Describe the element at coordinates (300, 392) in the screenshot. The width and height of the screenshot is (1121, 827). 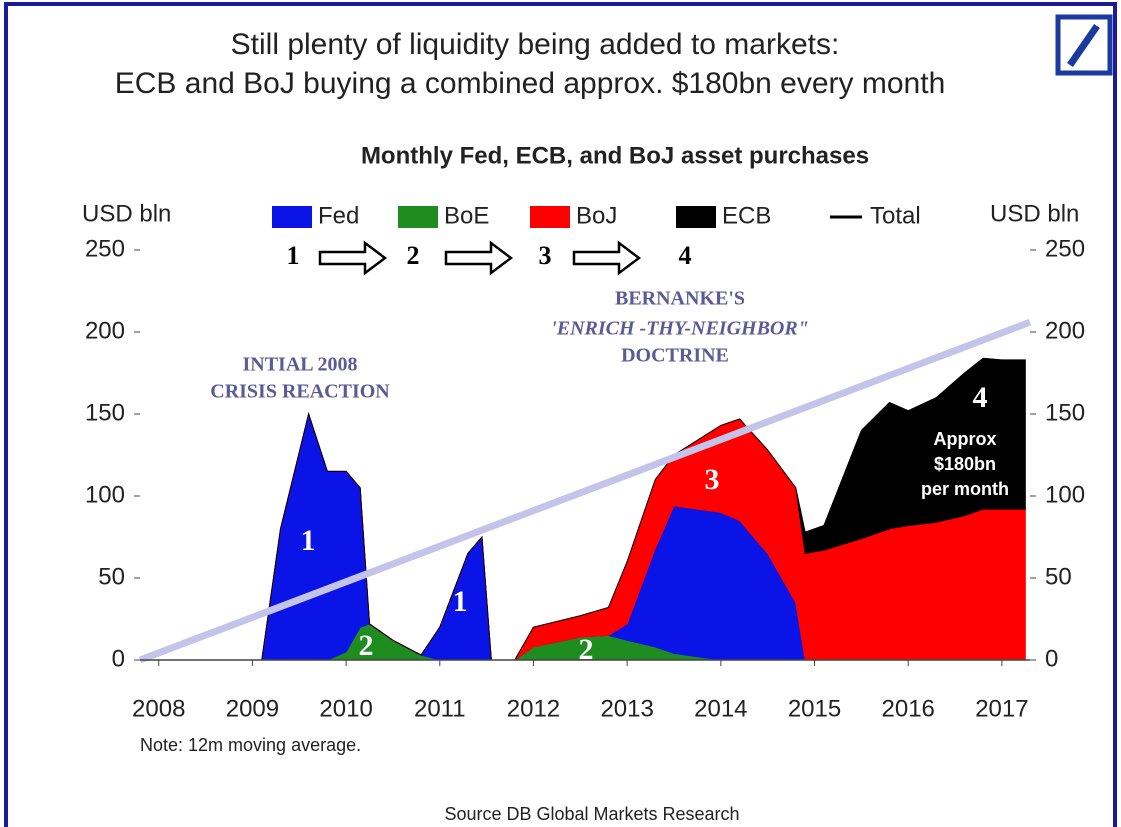
I see `annotation: CRISIS REACTION` at that location.